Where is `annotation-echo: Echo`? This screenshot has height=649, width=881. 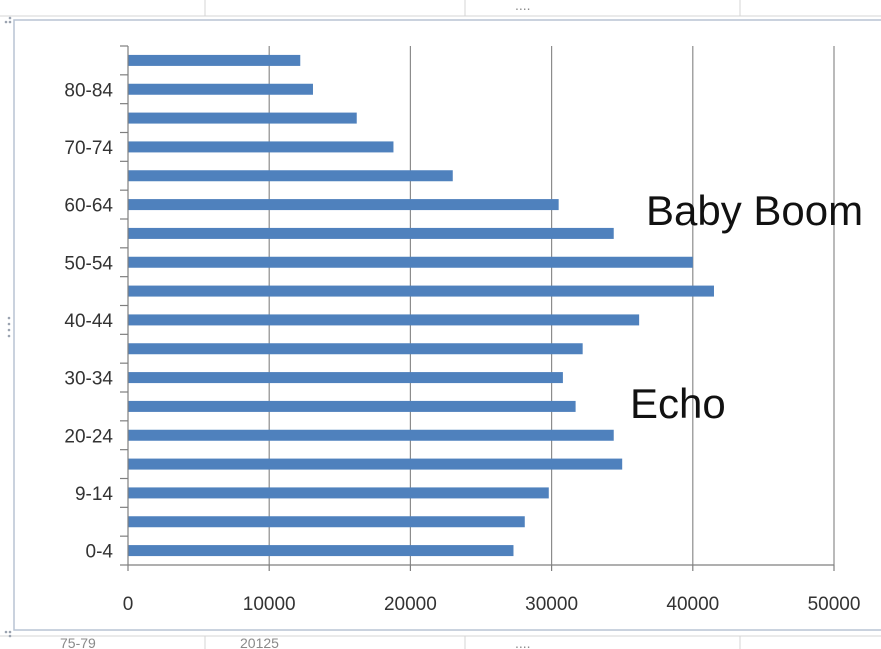
annotation-echo: Echo is located at coordinates (678, 403).